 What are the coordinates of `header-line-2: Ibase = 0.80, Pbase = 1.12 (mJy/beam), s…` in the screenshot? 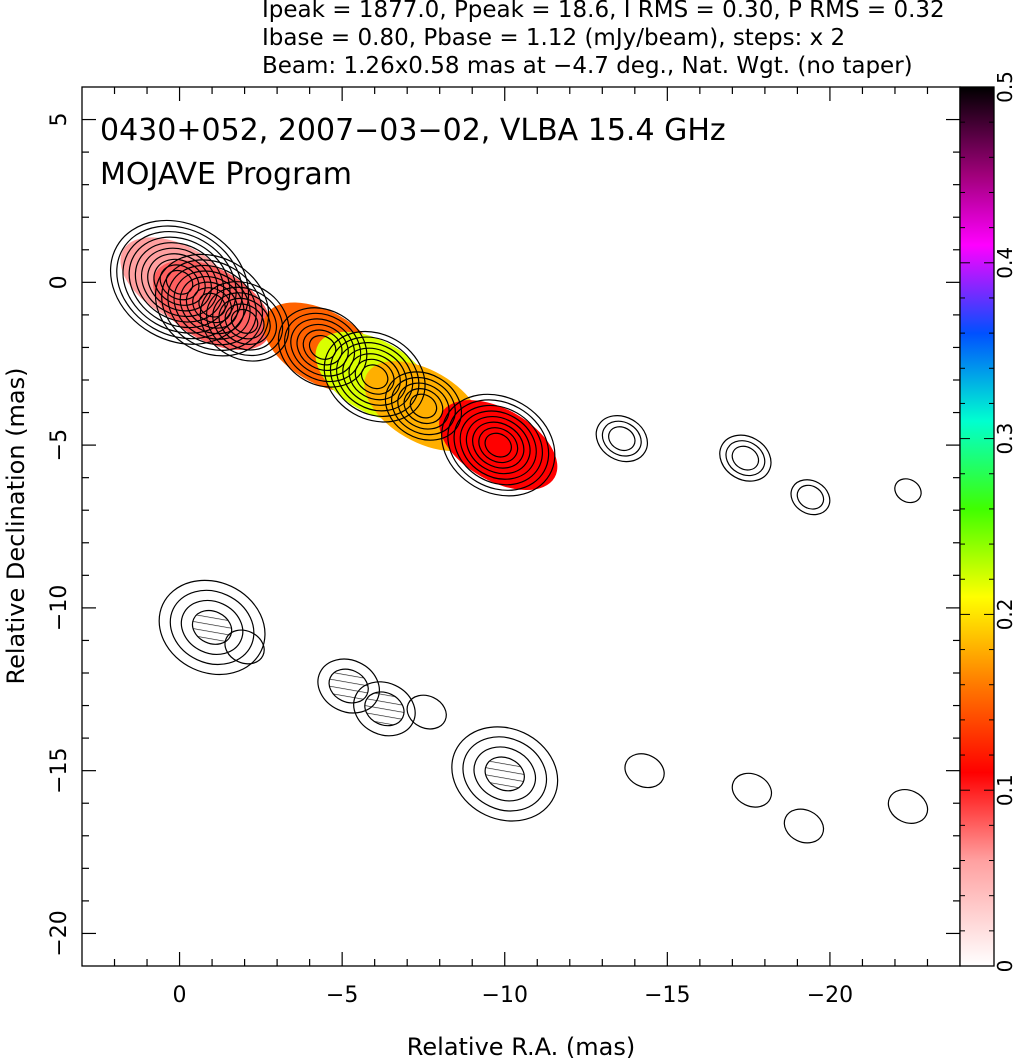 It's located at (553, 38).